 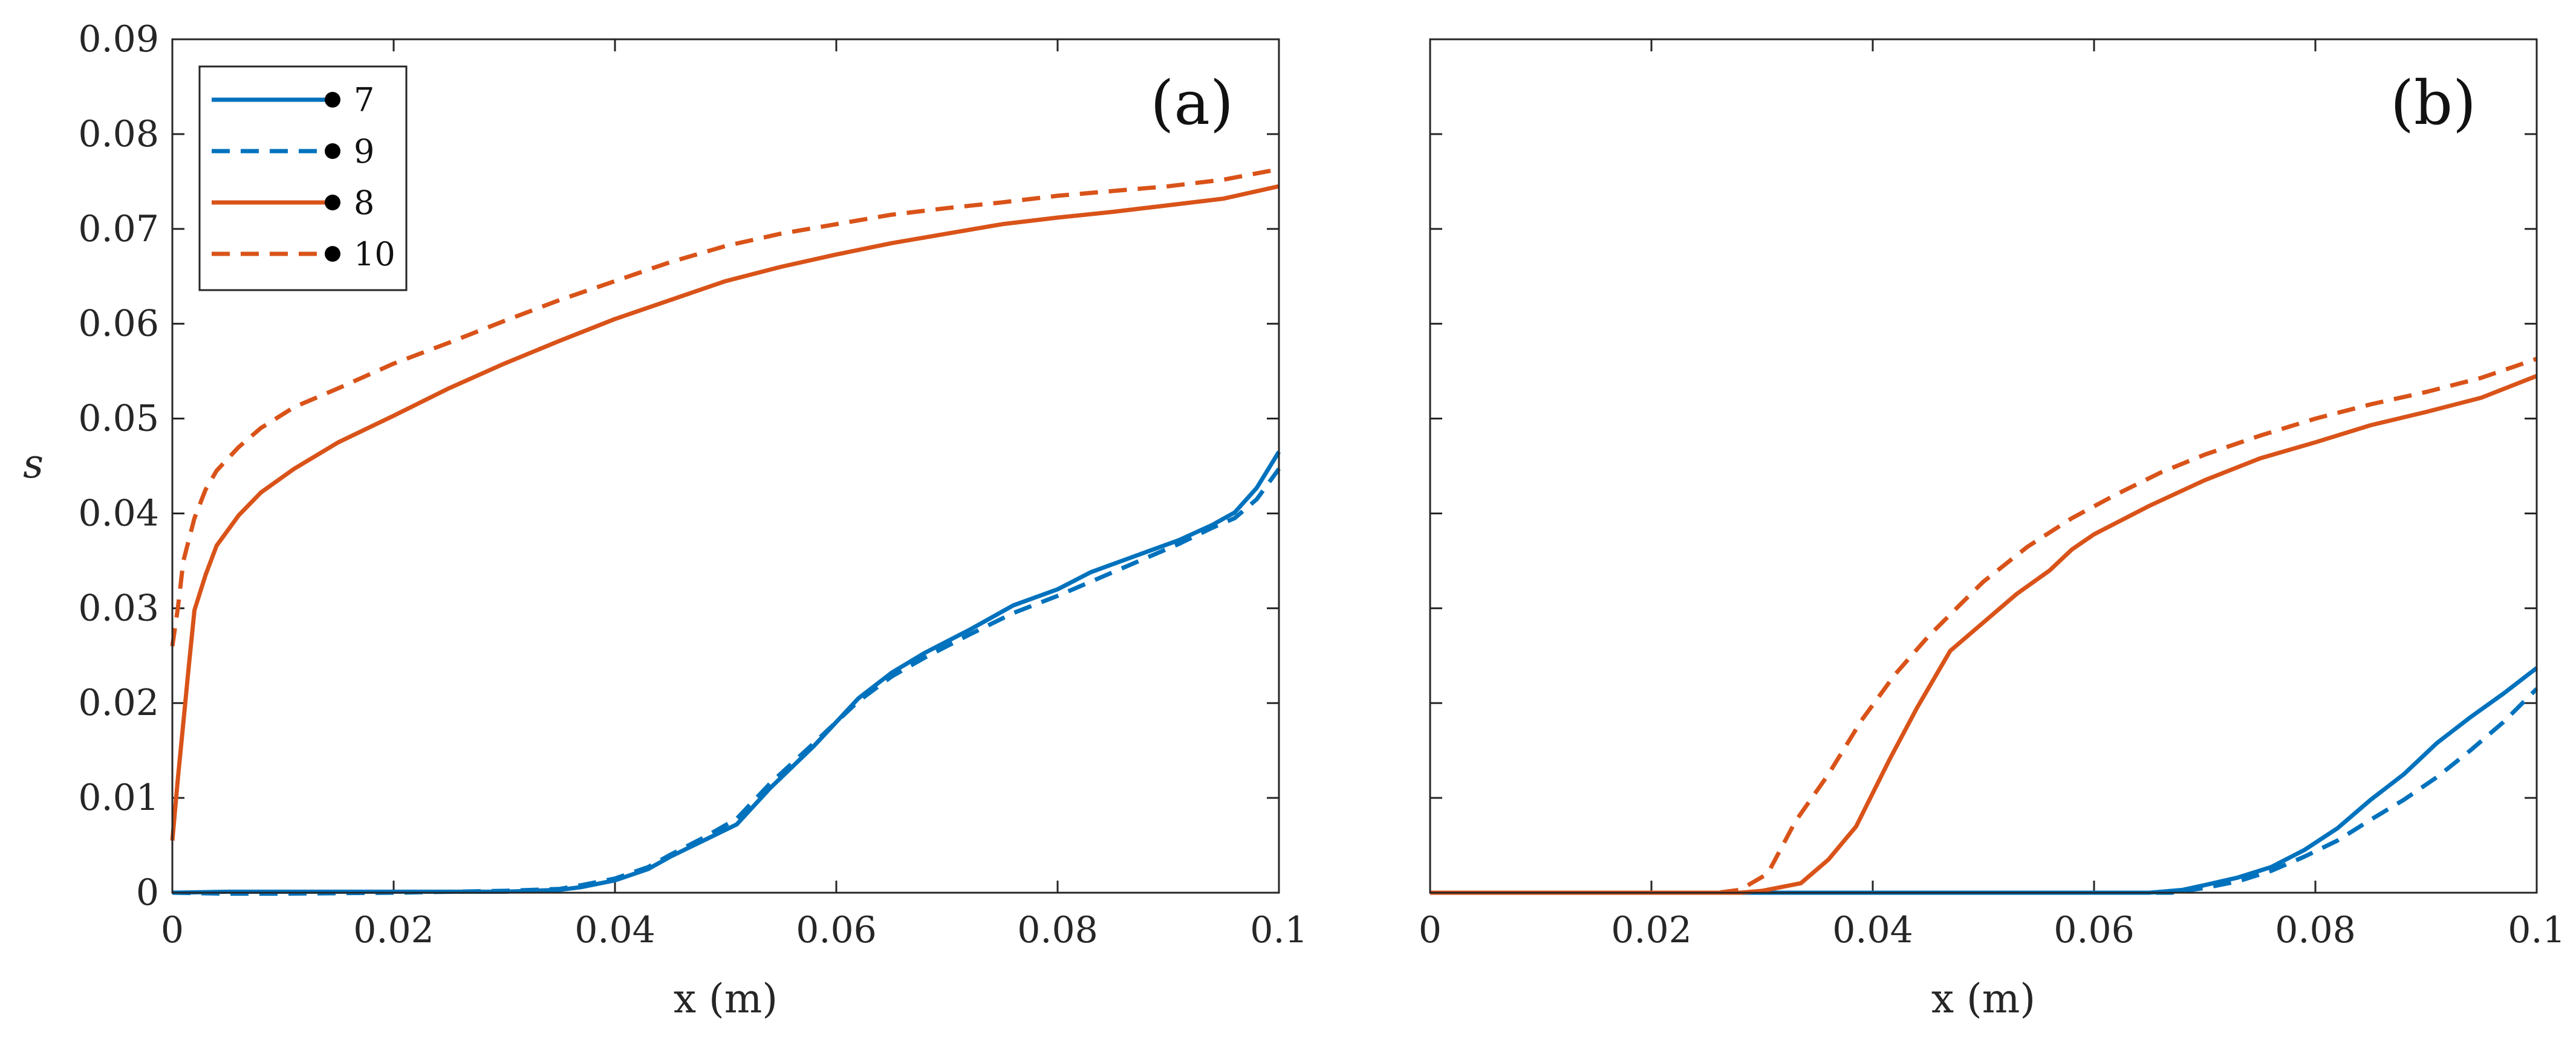 What do you see at coordinates (1192, 103) in the screenshot?
I see `panel-a-label: (a)` at bounding box center [1192, 103].